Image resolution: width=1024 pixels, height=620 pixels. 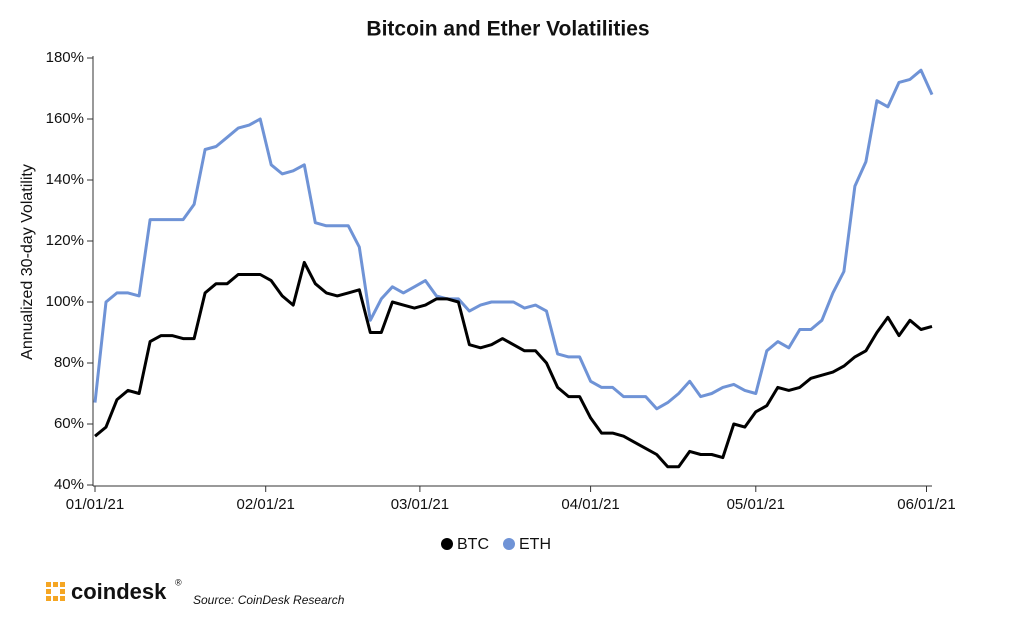 I want to click on y-tick-label: 100%, so click(x=65, y=301).